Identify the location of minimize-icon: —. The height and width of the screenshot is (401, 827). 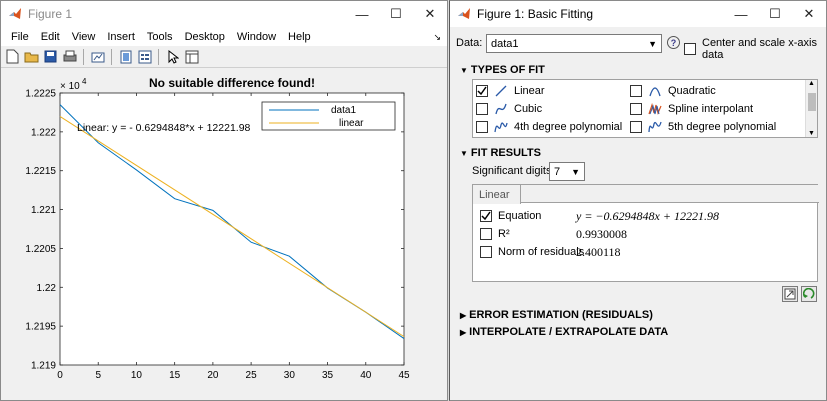
(362, 14).